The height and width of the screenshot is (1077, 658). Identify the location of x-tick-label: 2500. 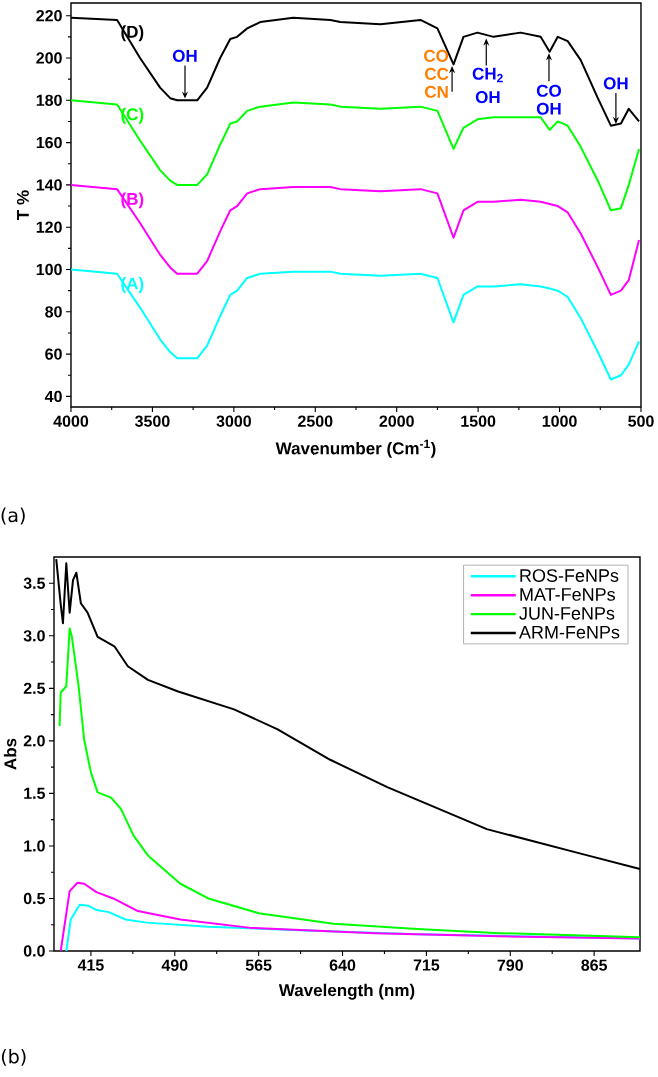
(315, 421).